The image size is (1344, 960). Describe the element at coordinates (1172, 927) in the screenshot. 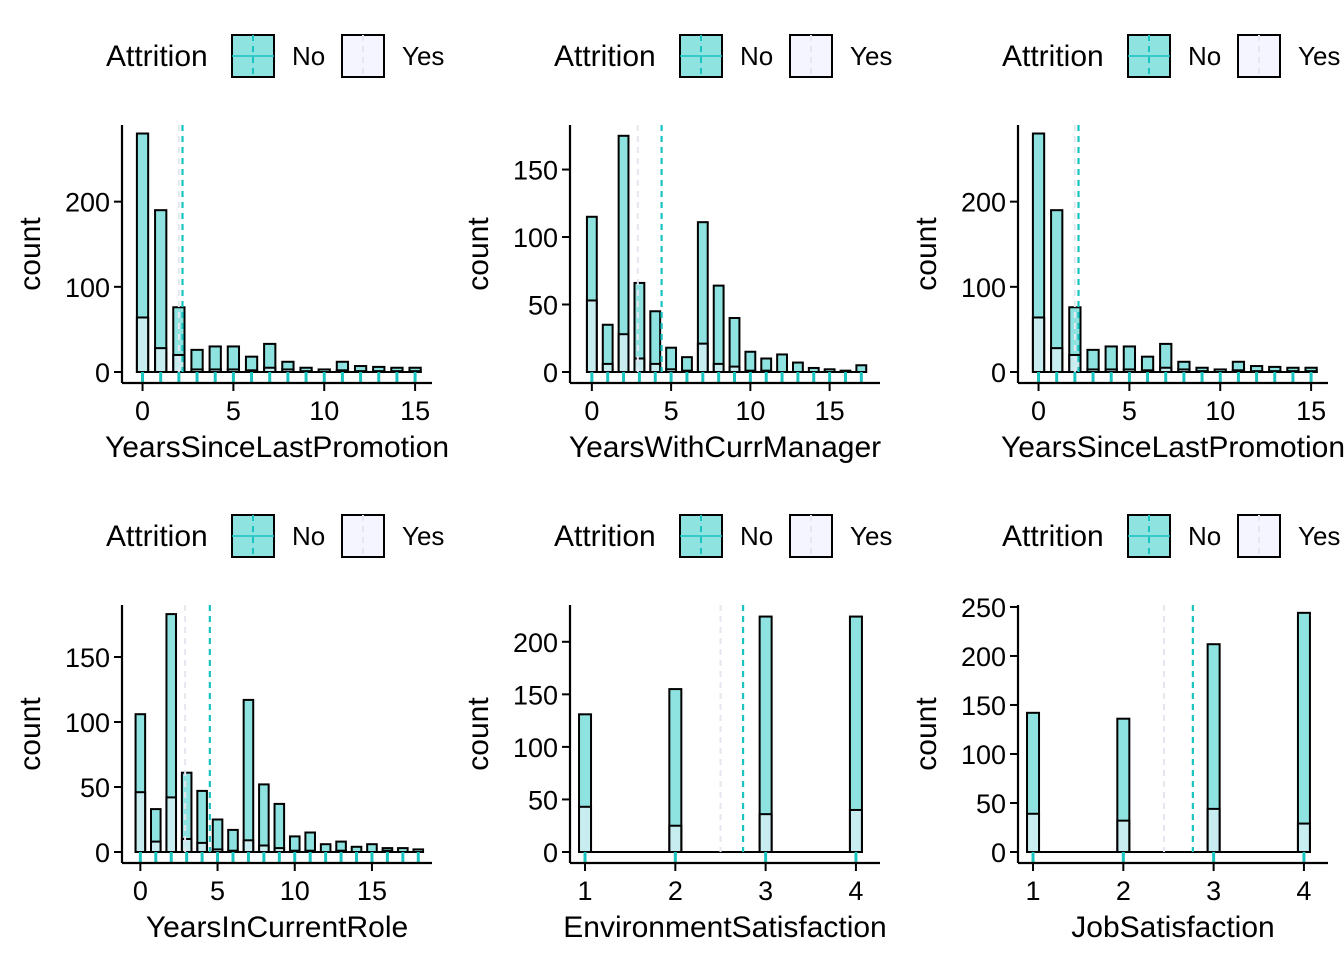

I see `x-axis-title: JobSatisfaction` at that location.